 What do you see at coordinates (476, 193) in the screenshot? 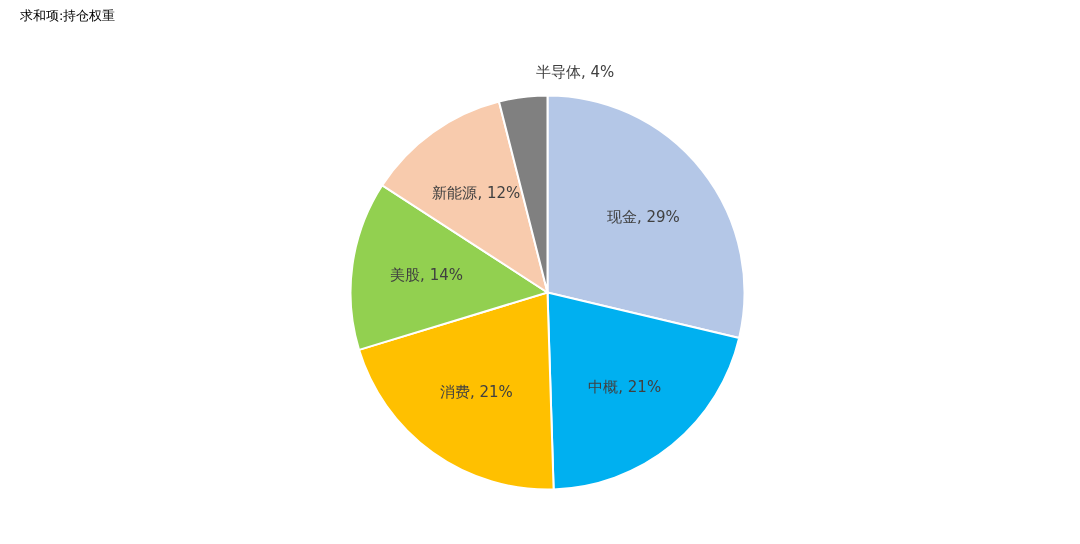
I see `slice-label: 新能源, 12%` at bounding box center [476, 193].